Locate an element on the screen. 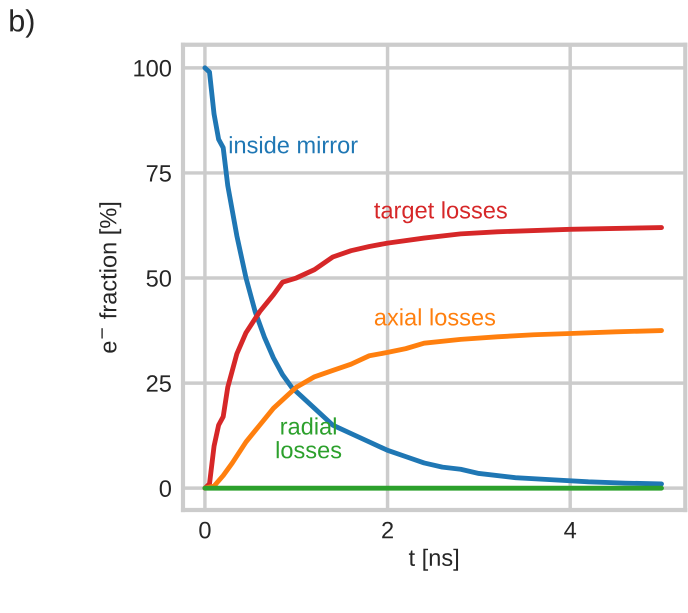 The width and height of the screenshot is (688, 613). x-tick-label: 0 is located at coordinates (205, 530).